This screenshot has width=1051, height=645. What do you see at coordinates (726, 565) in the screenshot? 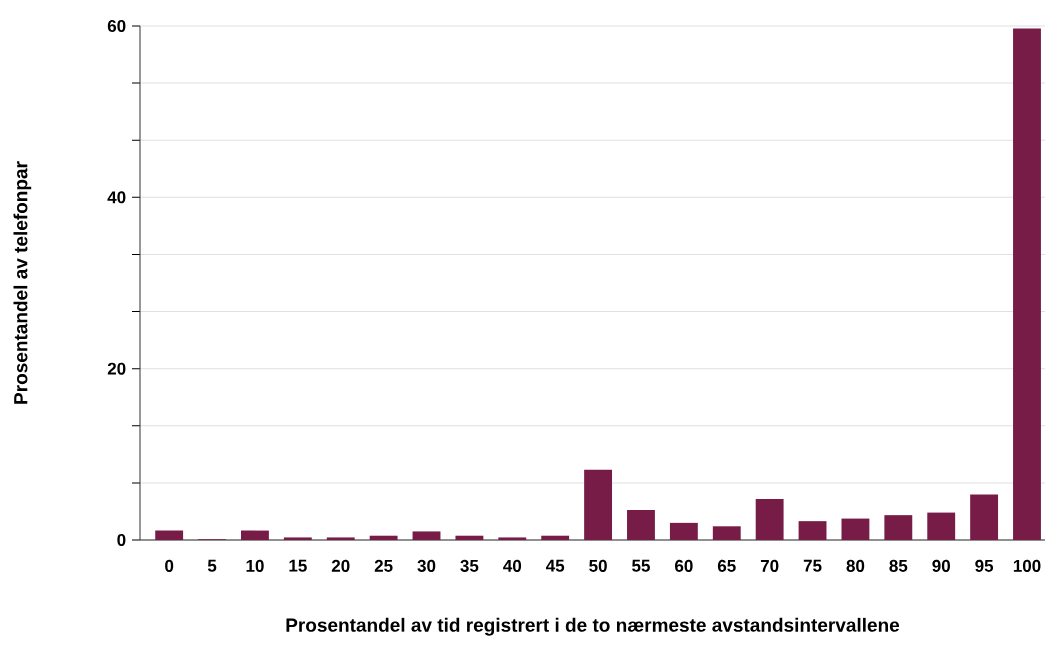
I see `x-tick-label: 65` at bounding box center [726, 565].